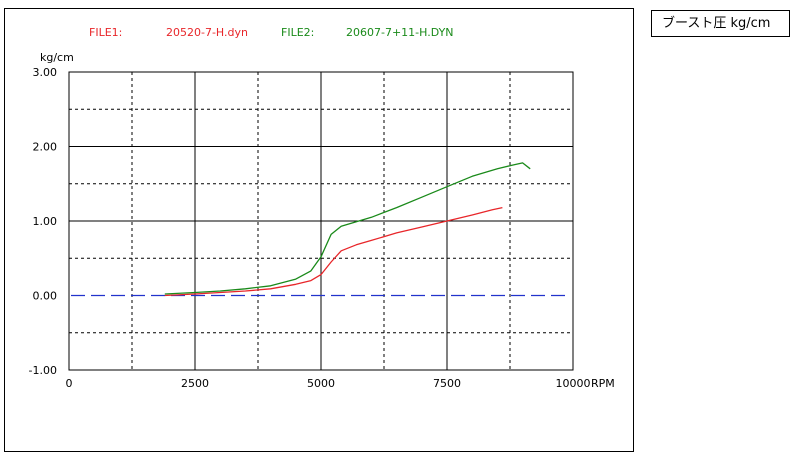 The width and height of the screenshot is (792, 456). Describe the element at coordinates (45, 296) in the screenshot. I see `y-tick-label: 0.00` at that location.